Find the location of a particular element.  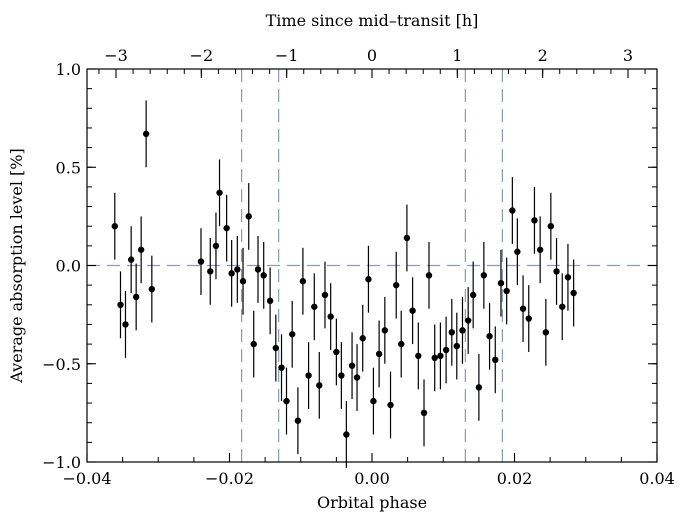

top-tick-label: −3 is located at coordinates (116, 55).